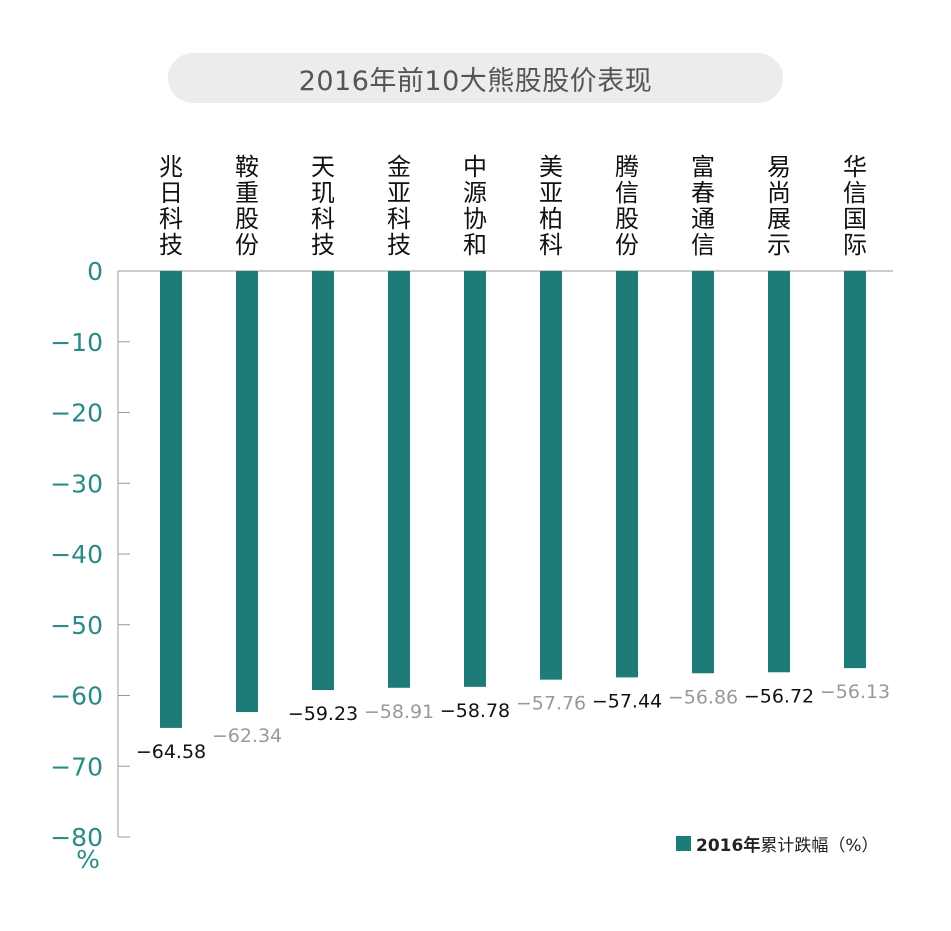 The image size is (951, 931). I want to click on data-label: −64.58, so click(171, 752).